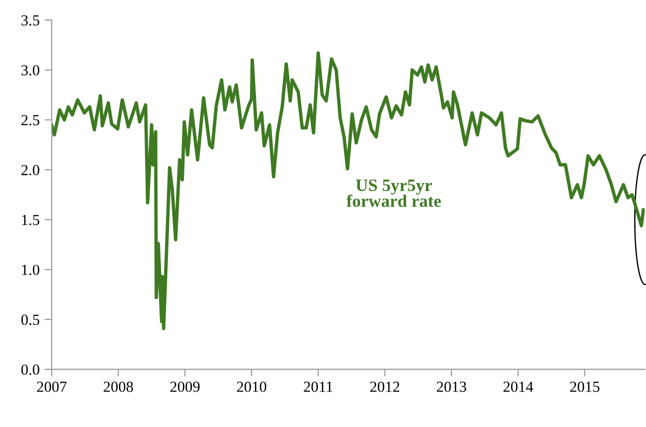  What do you see at coordinates (119, 387) in the screenshot?
I see `x-tick-label: 2008` at bounding box center [119, 387].